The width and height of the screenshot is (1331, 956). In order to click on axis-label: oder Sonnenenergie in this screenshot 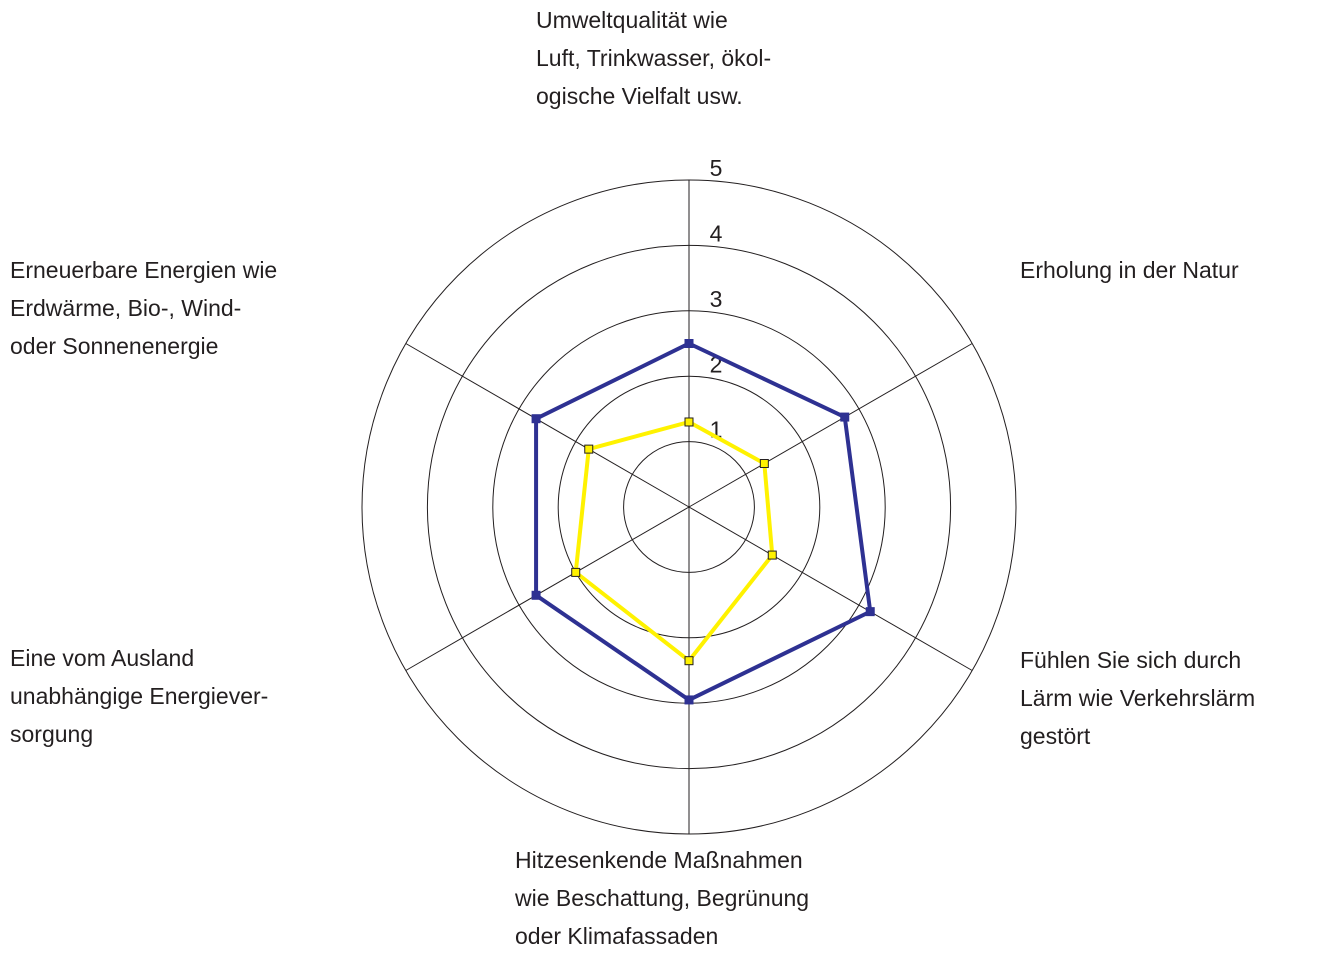, I will do `click(114, 346)`.